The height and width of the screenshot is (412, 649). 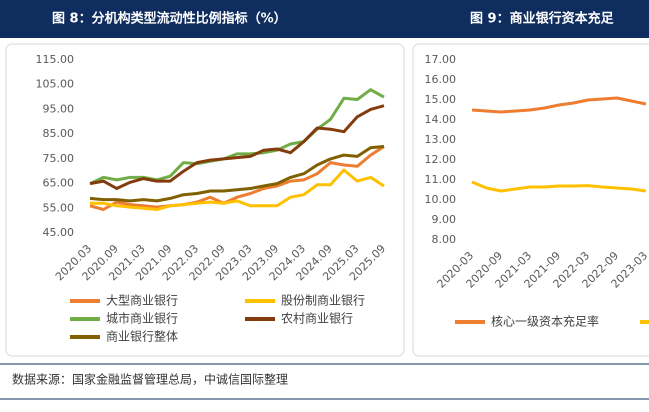 What do you see at coordinates (142, 300) in the screenshot?
I see `legend-label: 大型商业银行` at bounding box center [142, 300].